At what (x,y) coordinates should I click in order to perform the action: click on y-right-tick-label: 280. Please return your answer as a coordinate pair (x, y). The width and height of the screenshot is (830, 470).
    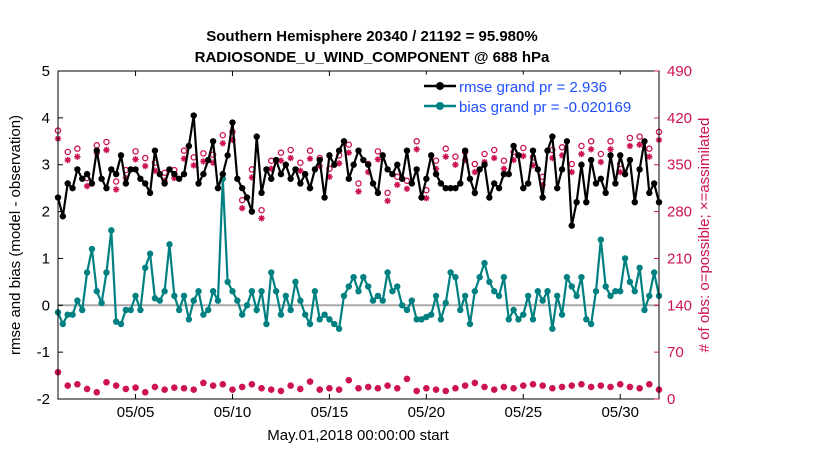
    Looking at the image, I should click on (679, 212).